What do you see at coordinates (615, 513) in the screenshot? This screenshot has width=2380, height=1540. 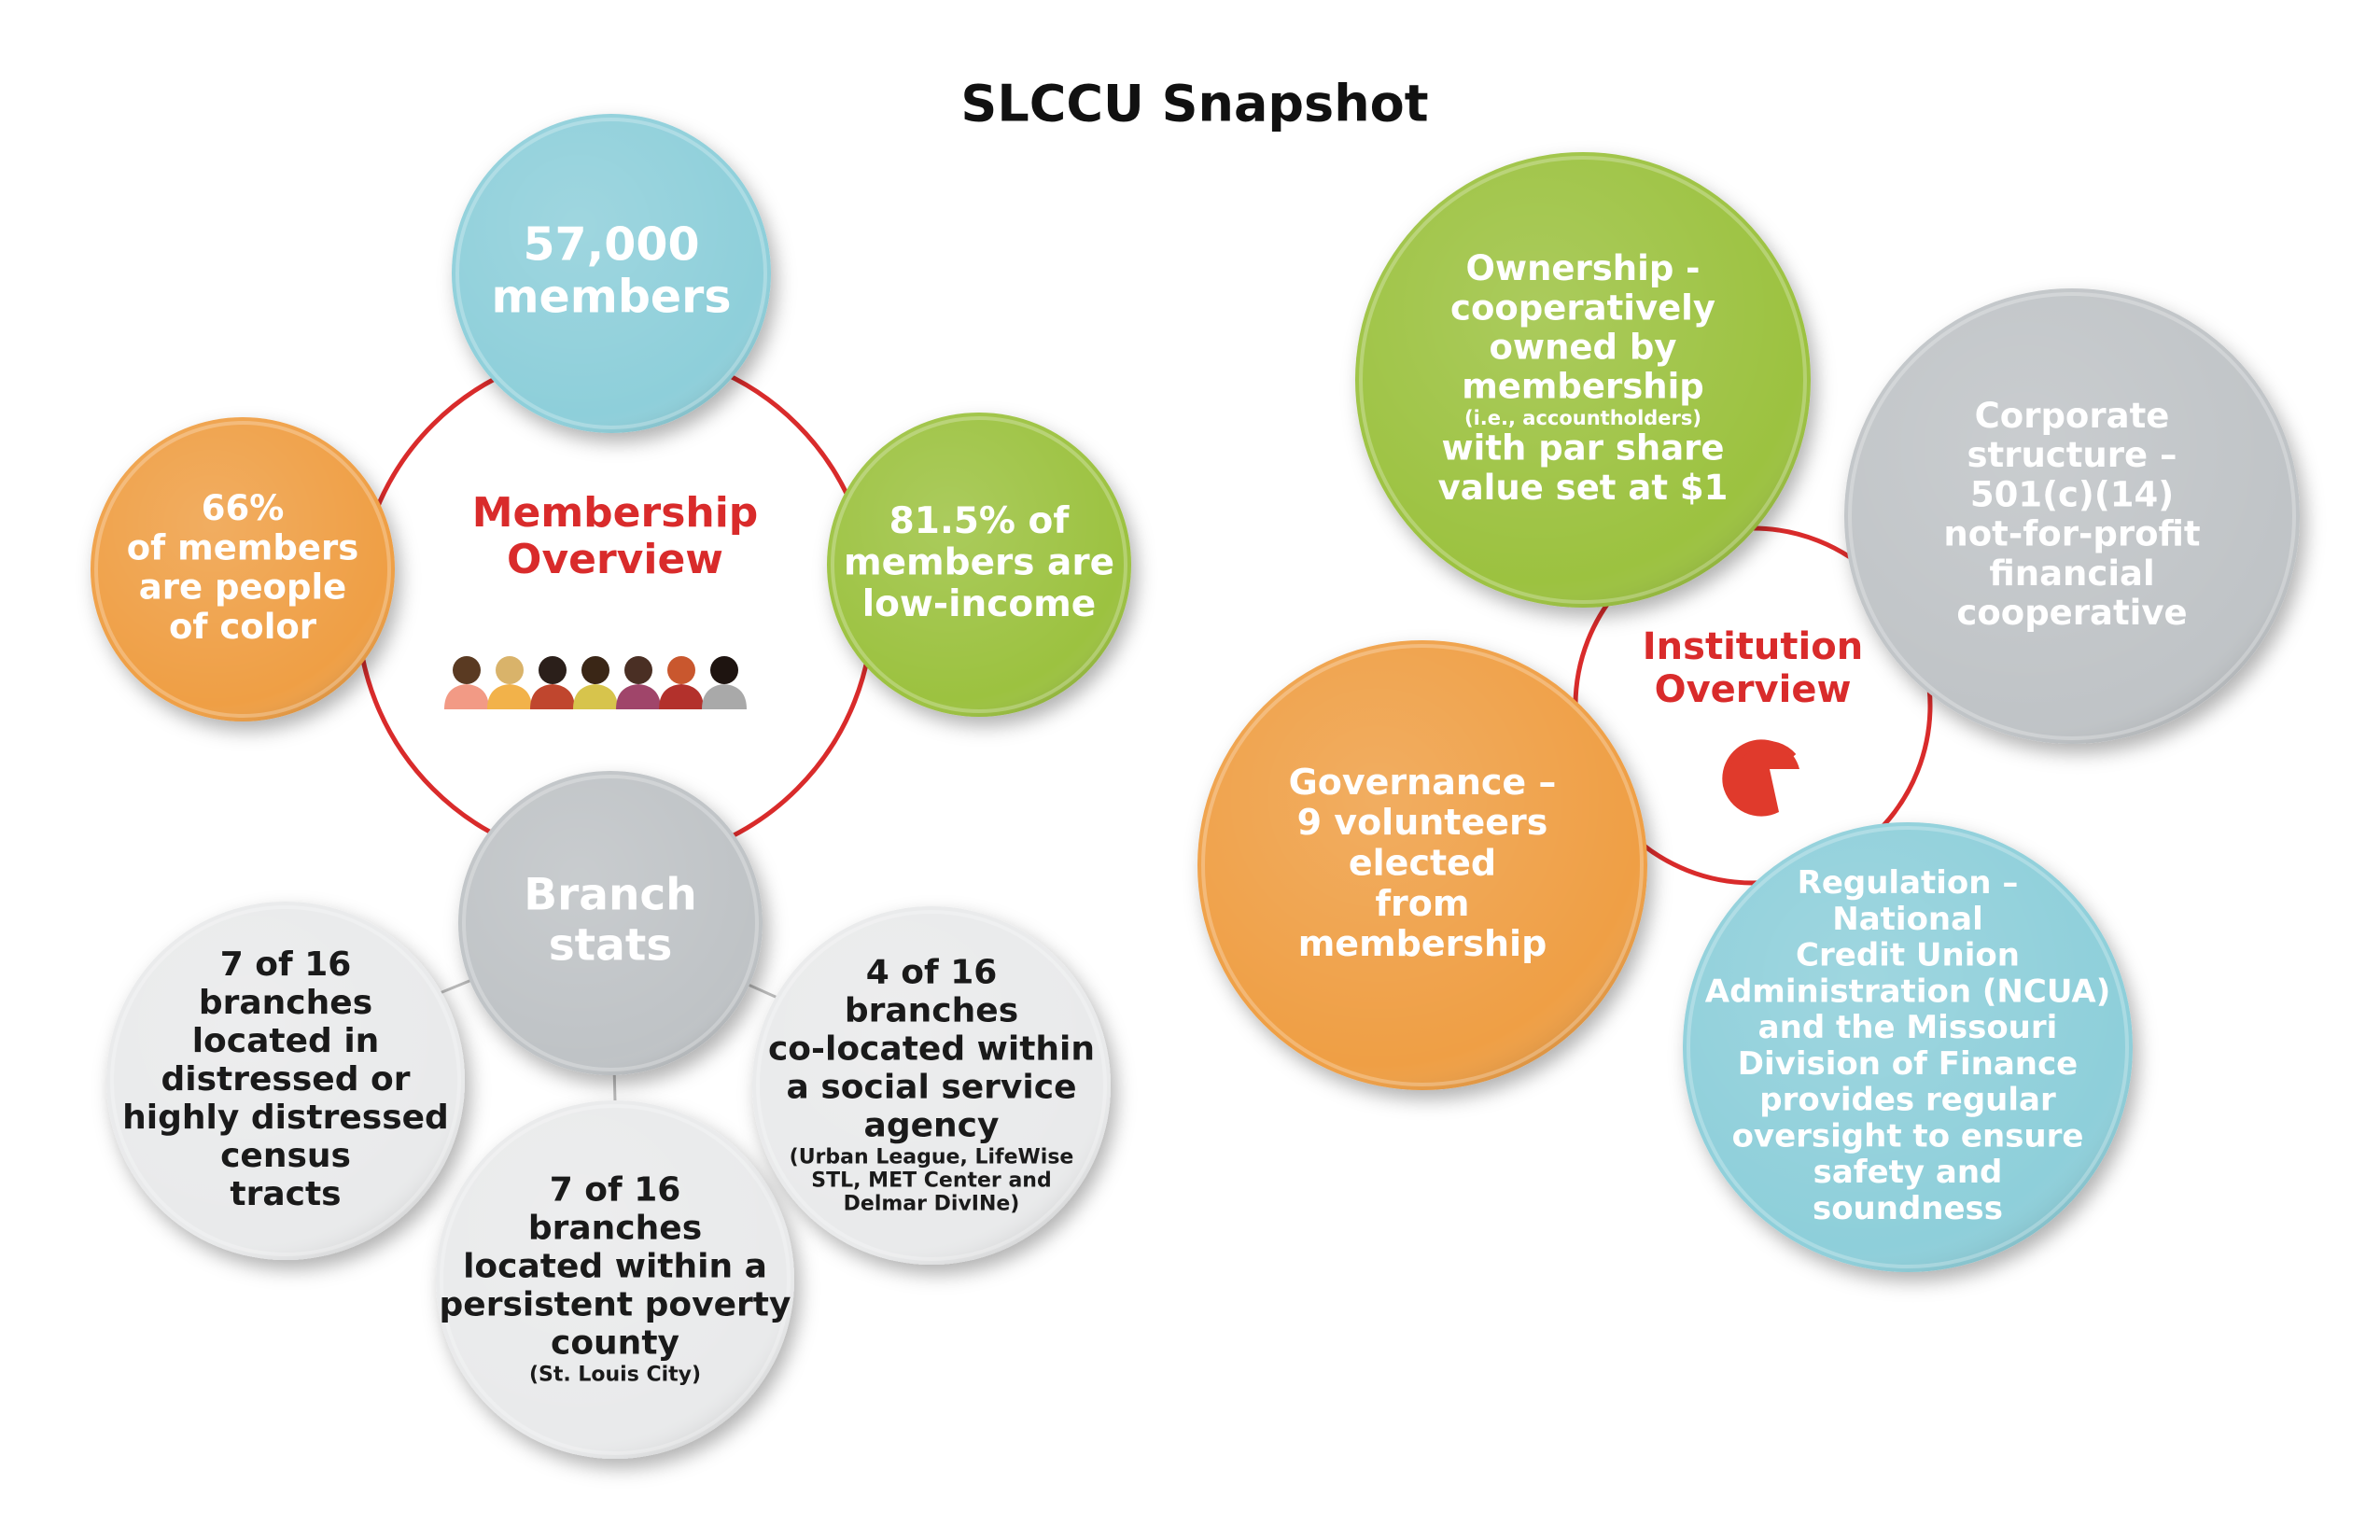 I see `bubble-text: Membership` at bounding box center [615, 513].